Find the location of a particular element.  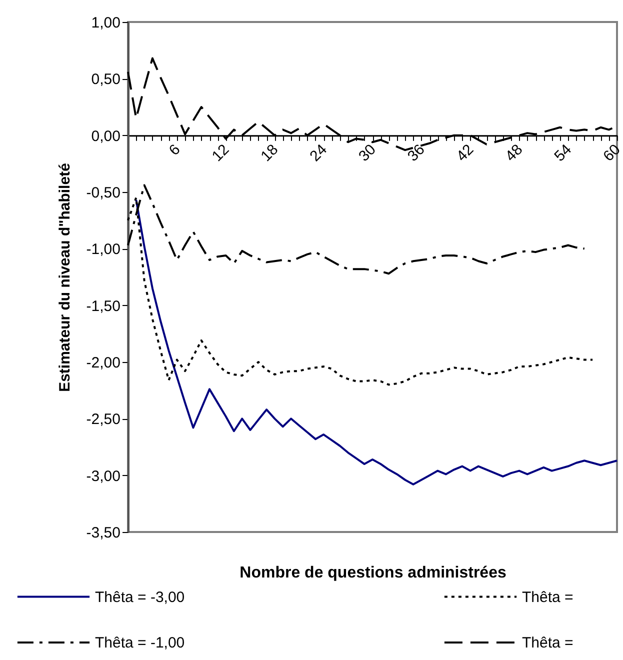

x-tick-label: 12 is located at coordinates (220, 153).